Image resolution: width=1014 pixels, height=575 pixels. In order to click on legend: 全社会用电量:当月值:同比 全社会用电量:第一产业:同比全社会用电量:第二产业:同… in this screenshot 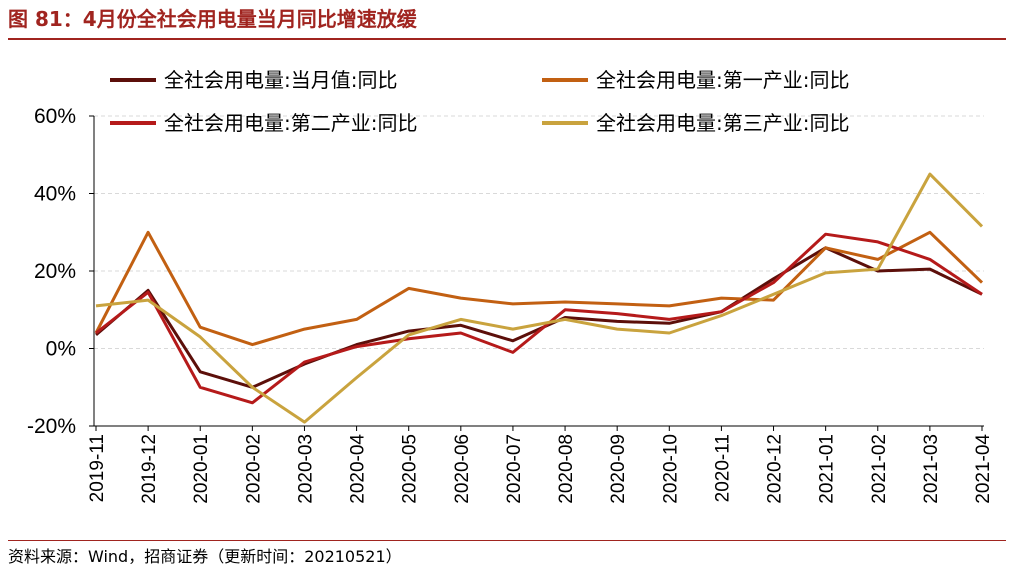, I will do `click(479, 101)`.